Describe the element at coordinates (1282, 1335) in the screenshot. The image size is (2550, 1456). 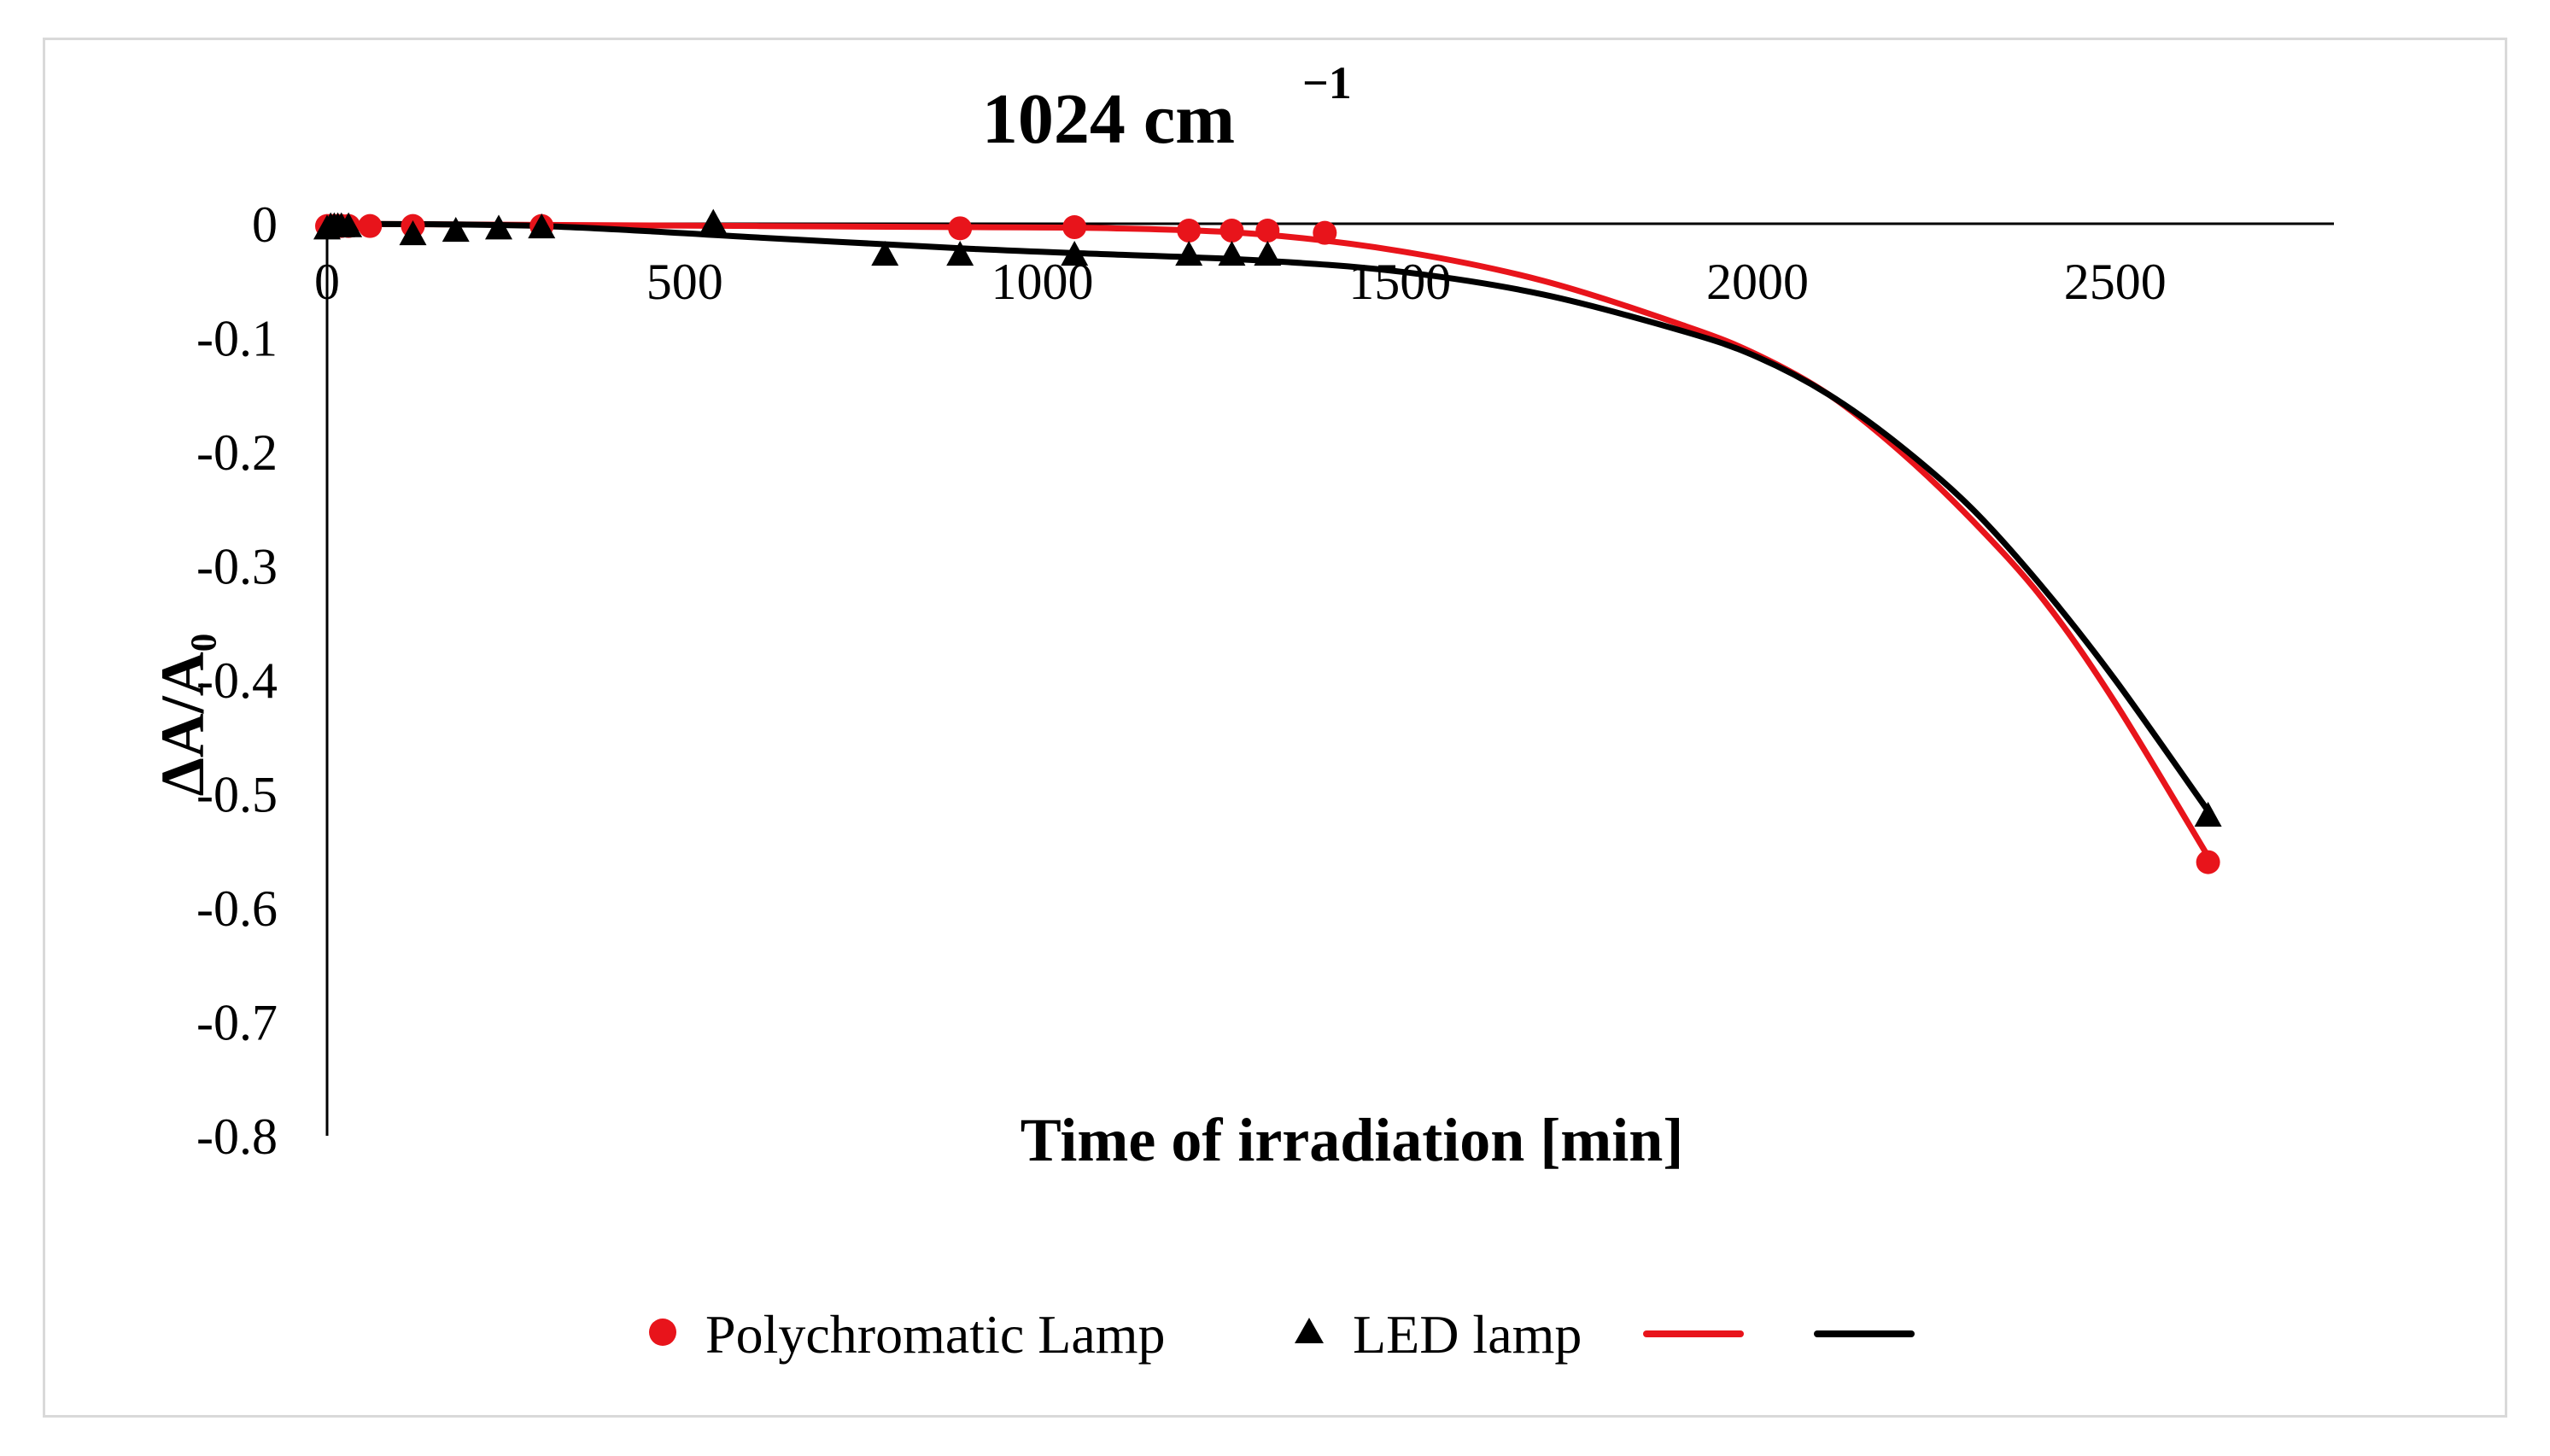
I see `legend: Polychromatic Lamp LED lamp` at that location.